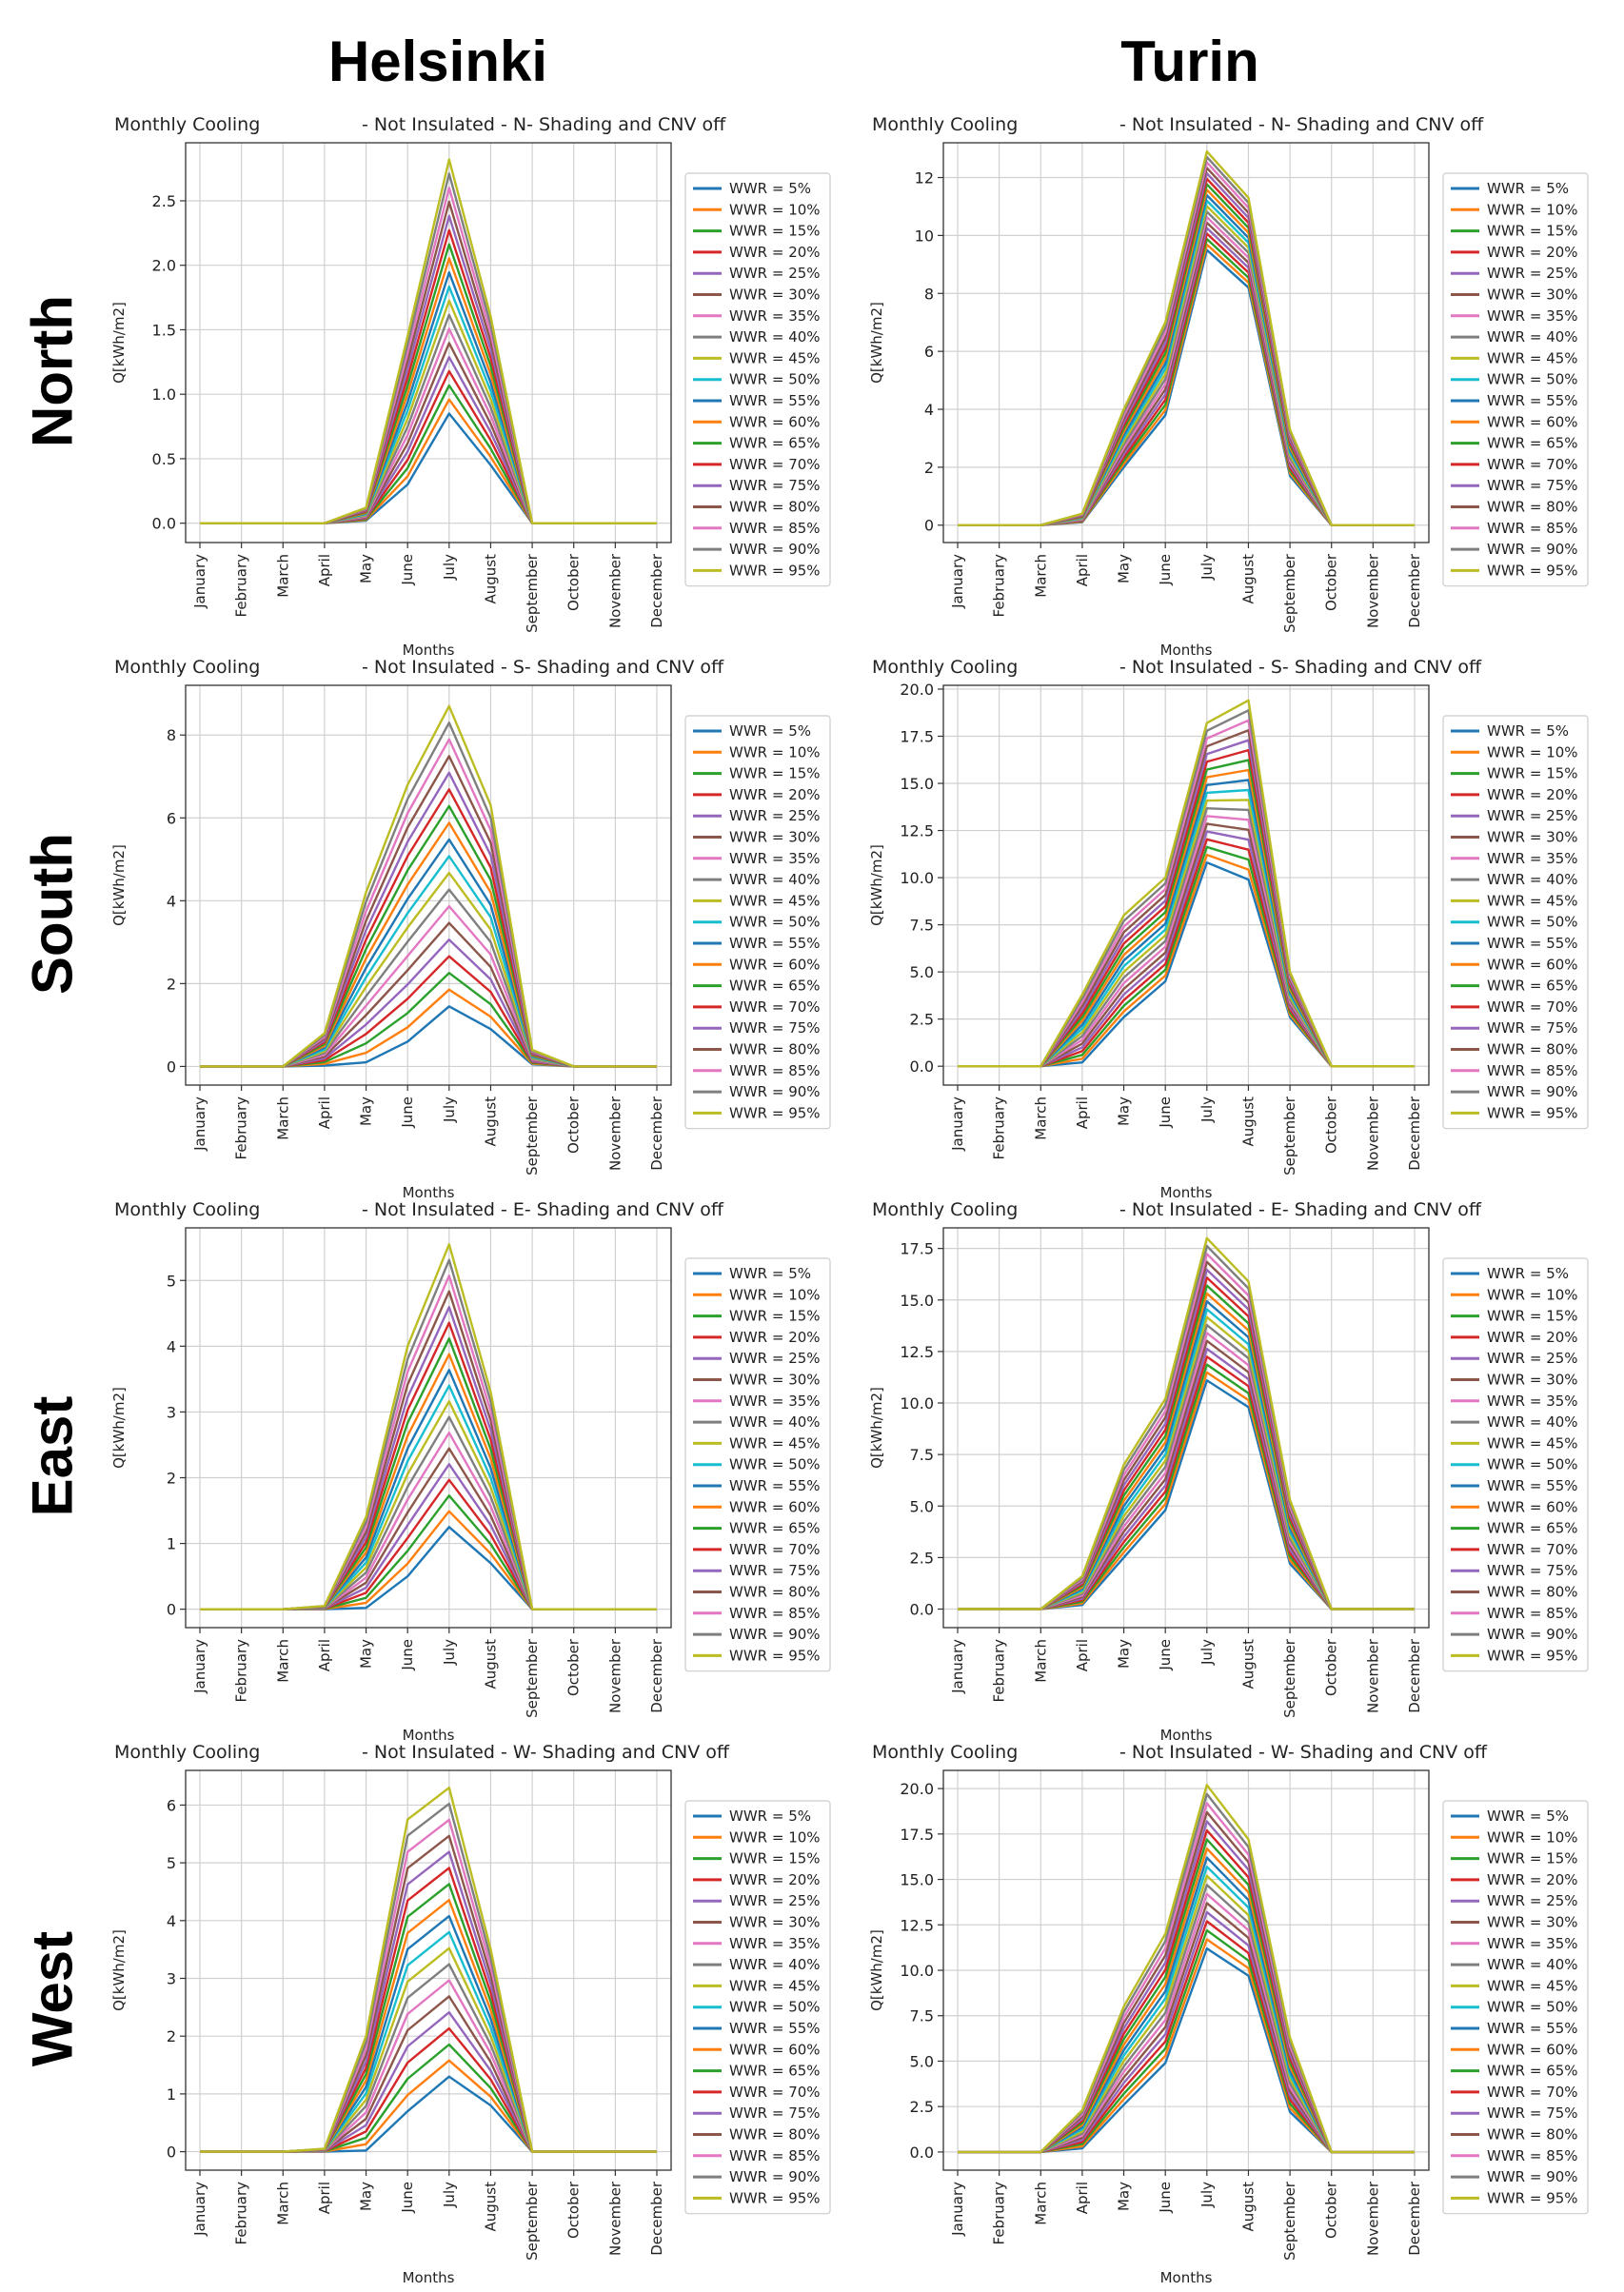  I want to click on legend-entry-label: WWR = 35%, so click(775, 1401).